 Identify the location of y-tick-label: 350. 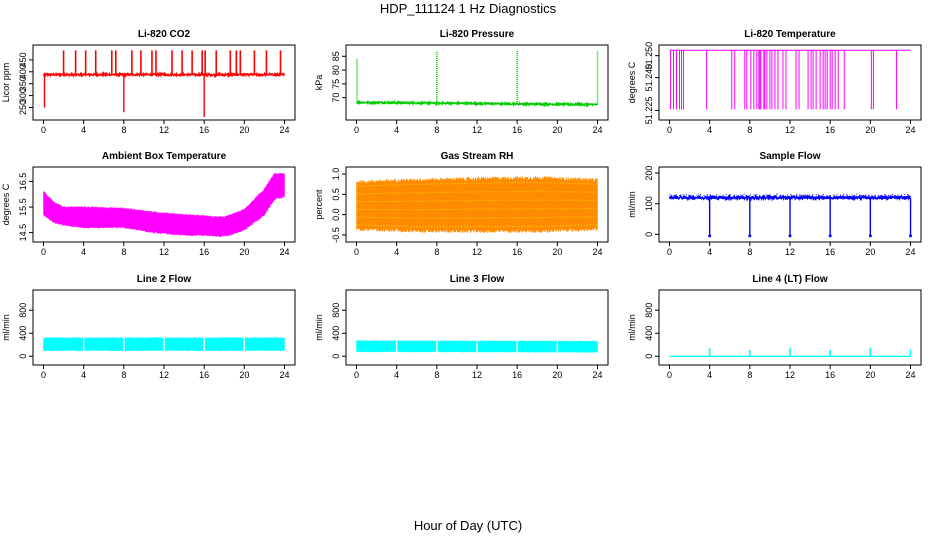
(23, 83).